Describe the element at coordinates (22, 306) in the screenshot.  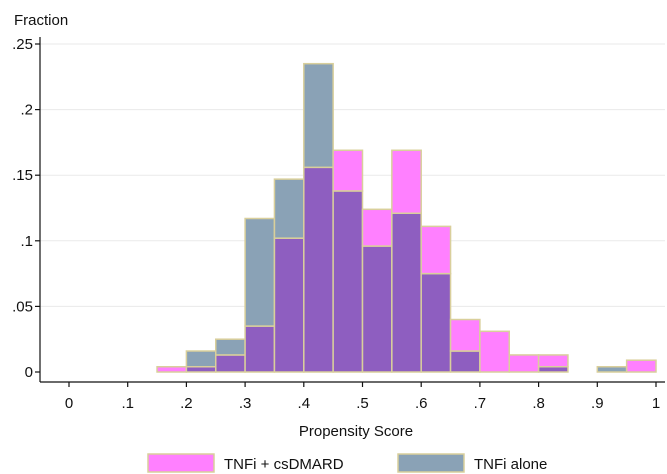
I see `y-tick-label: .05` at that location.